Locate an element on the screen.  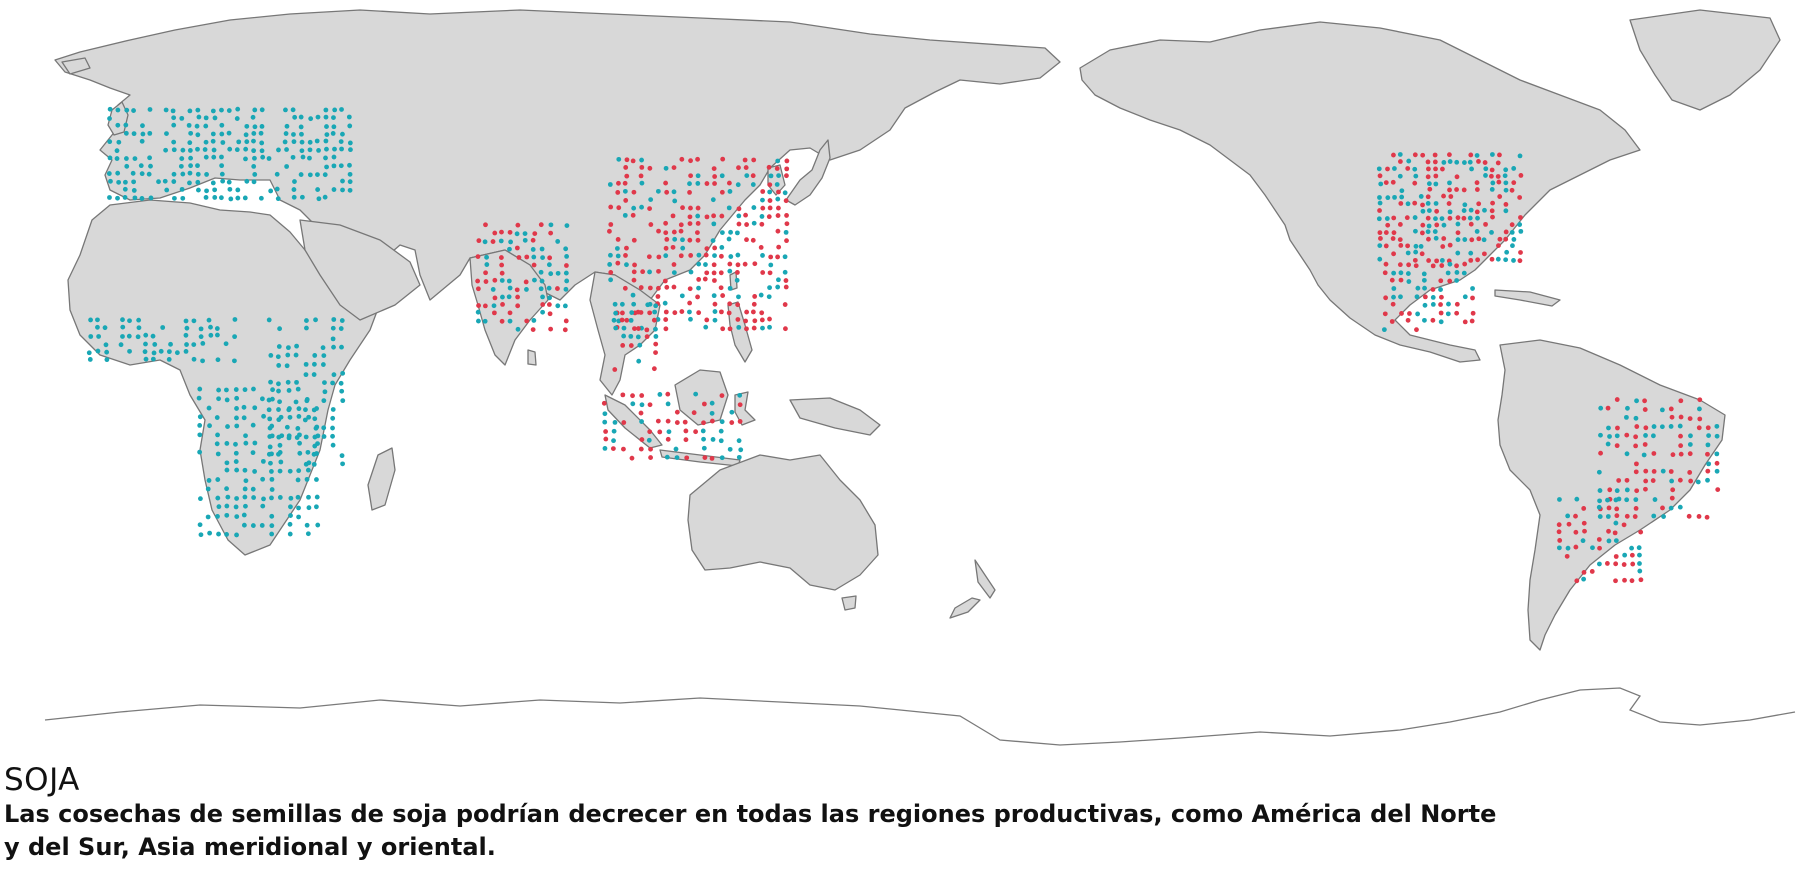
land-taiwan is located at coordinates (733, 281).